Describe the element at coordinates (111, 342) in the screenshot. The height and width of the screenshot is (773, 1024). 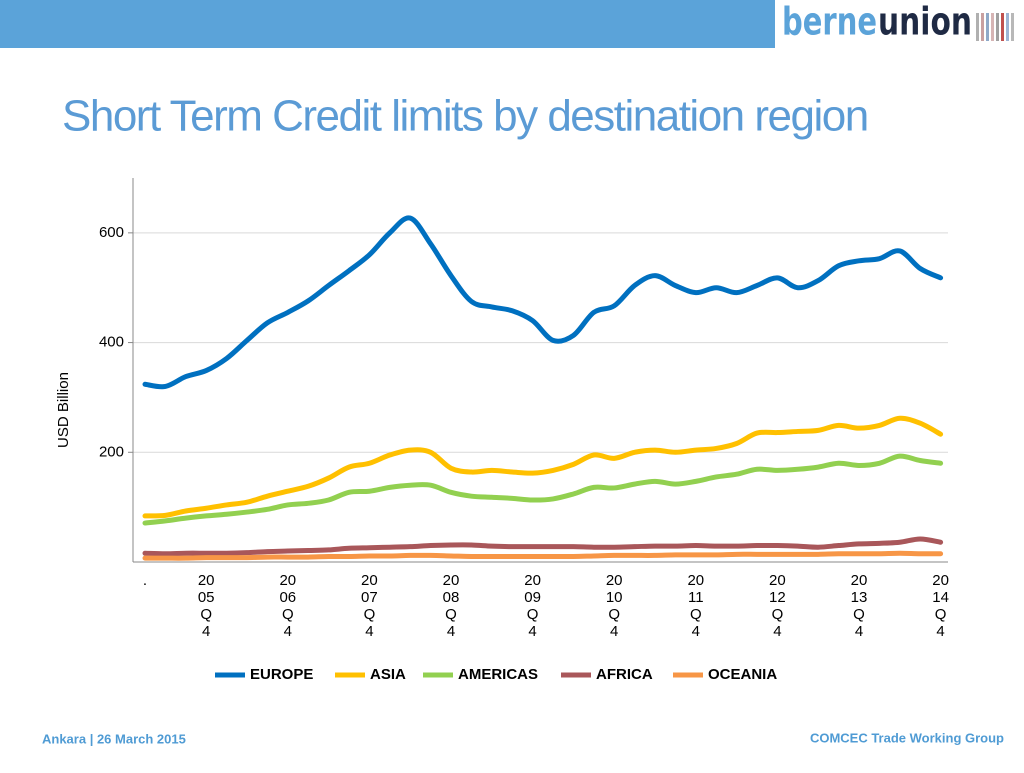
I see `y-tick-label: 400` at that location.